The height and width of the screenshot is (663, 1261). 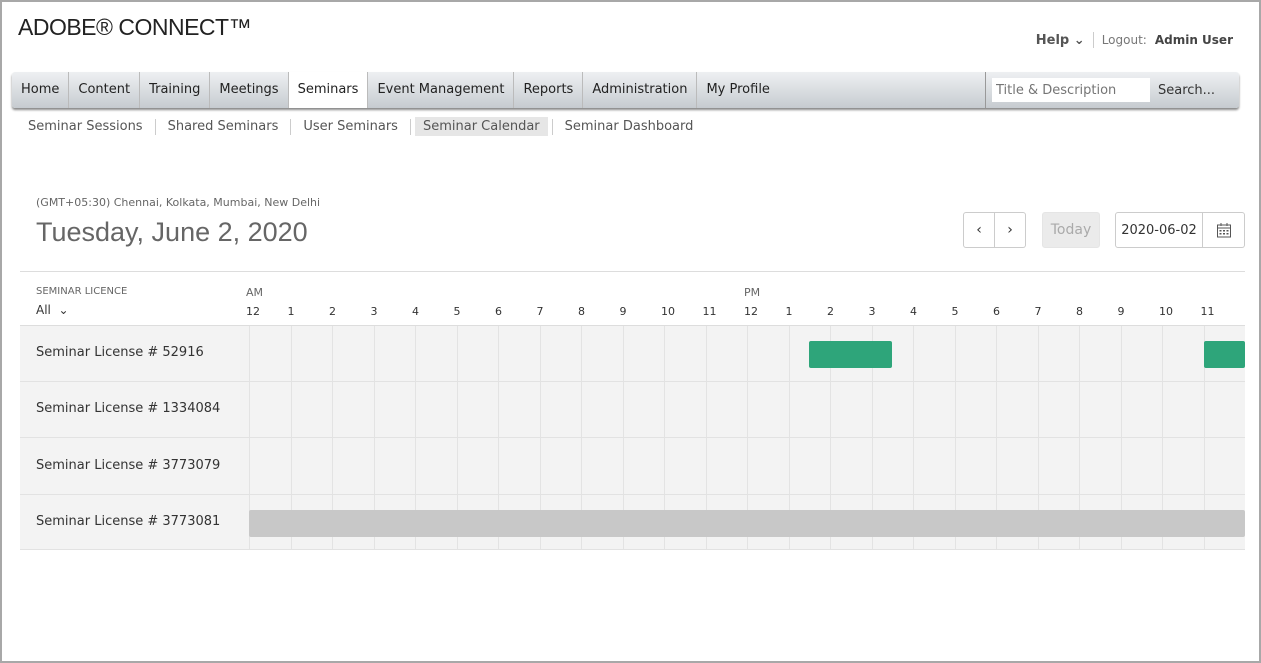 I want to click on nav-seminars: Seminars, so click(x=328, y=90).